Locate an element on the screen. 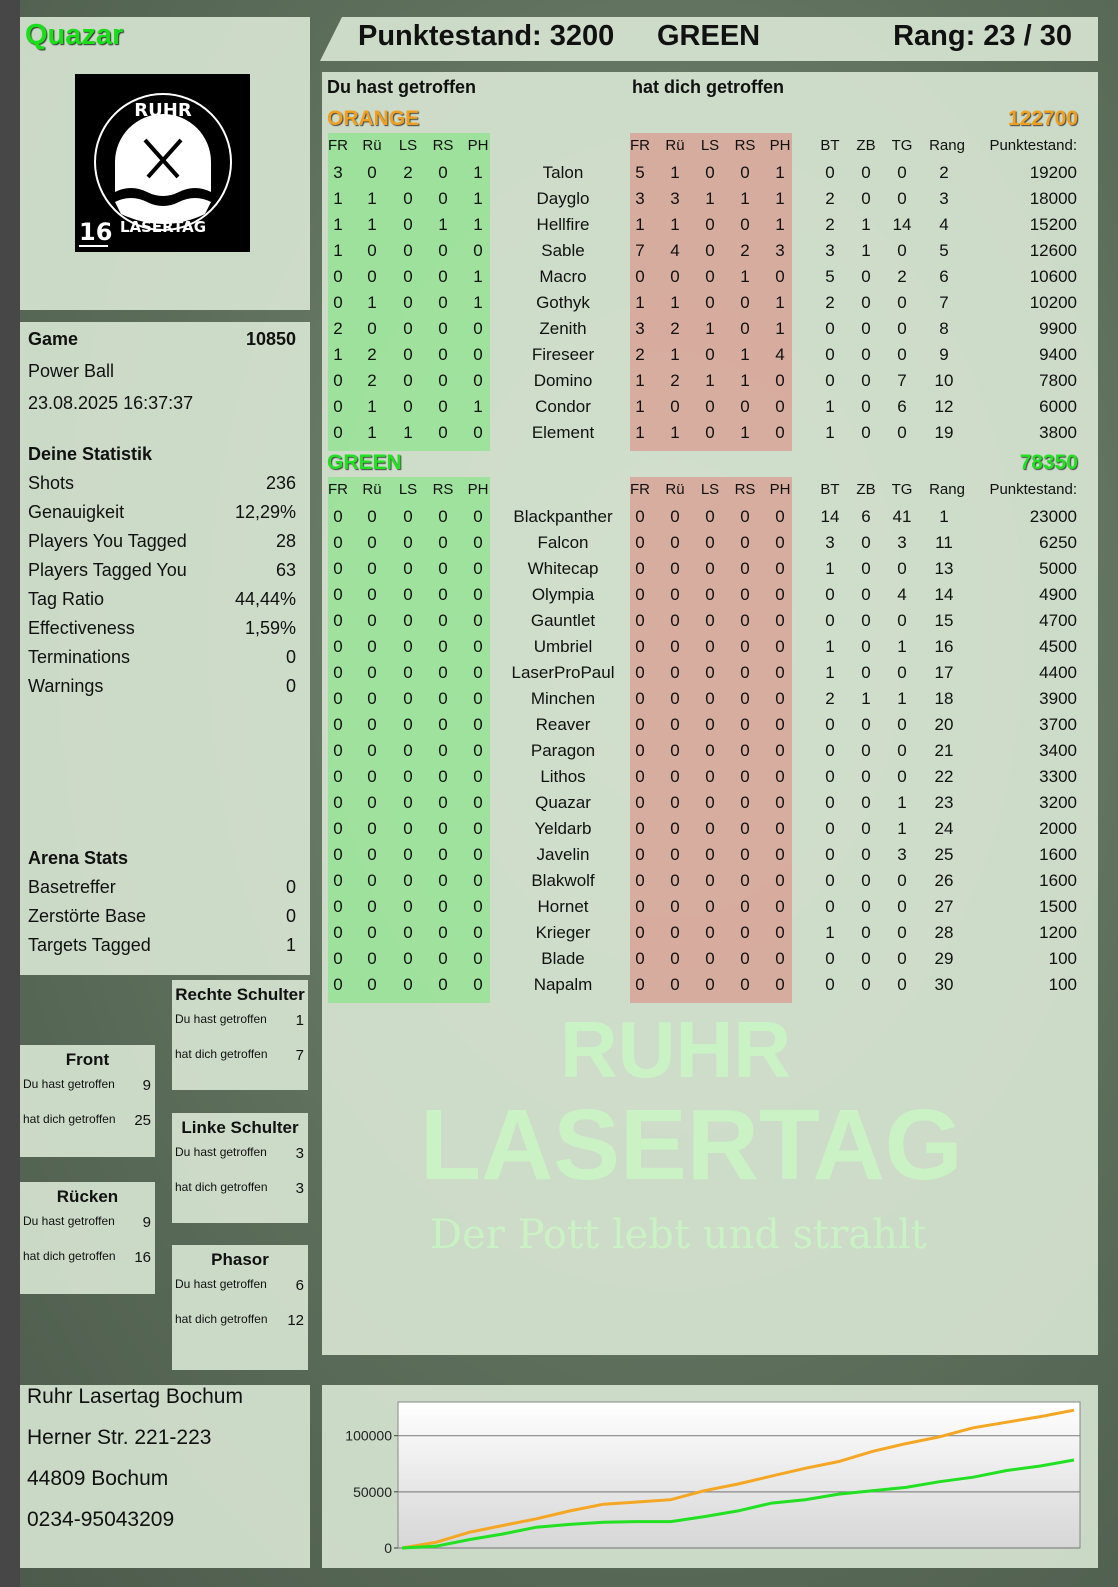  col-header: PH is located at coordinates (478, 489).